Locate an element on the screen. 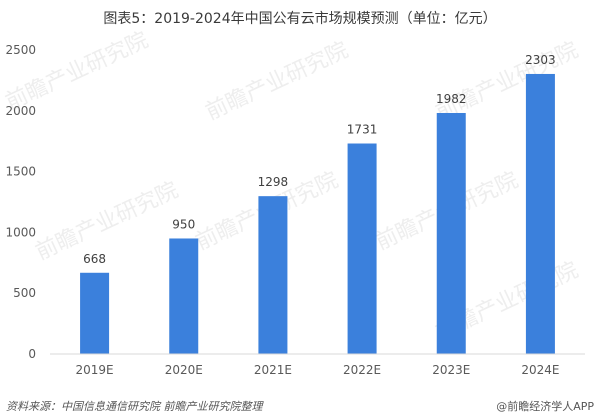 The height and width of the screenshot is (420, 600). x-tick-label: 2019E is located at coordinates (95, 370).